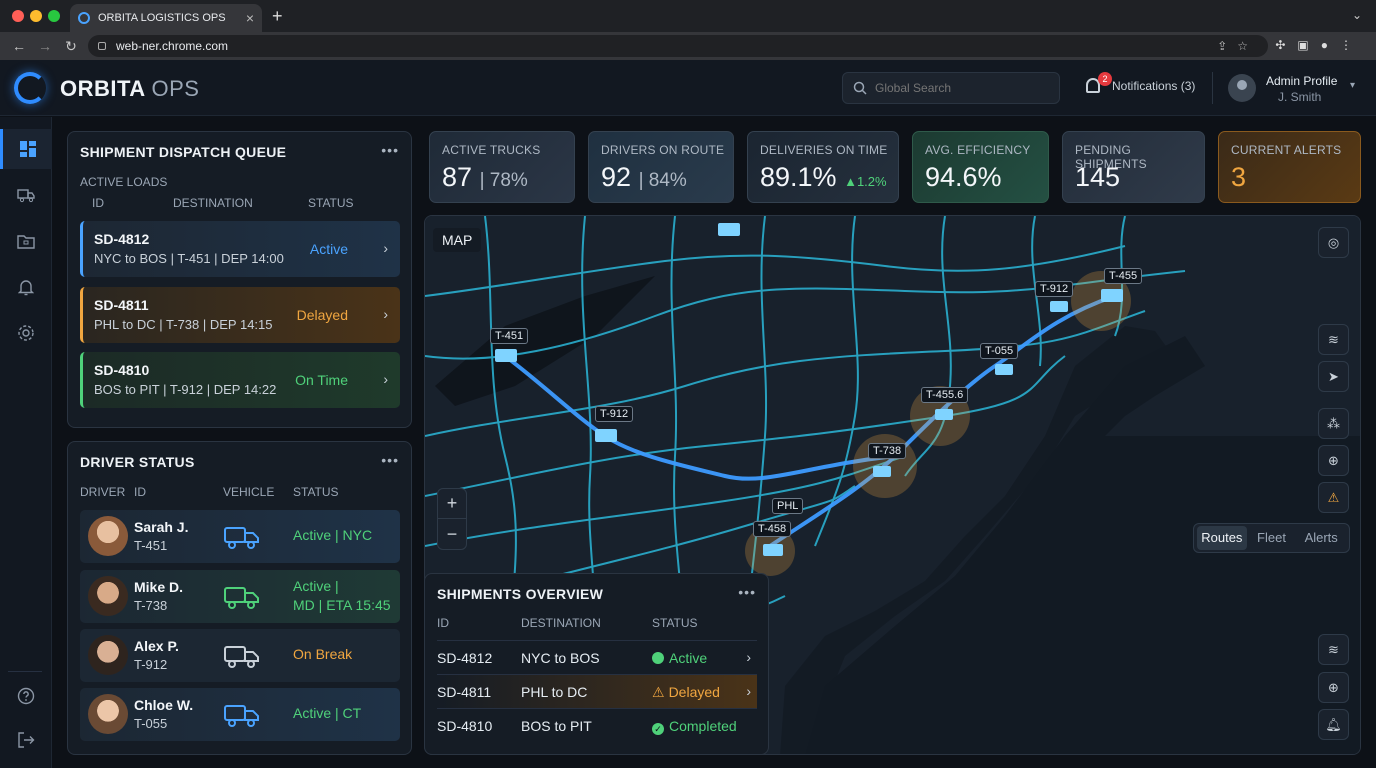 This screenshot has height=768, width=1376. I want to click on brand-name: ORBITA OPS, so click(129, 89).